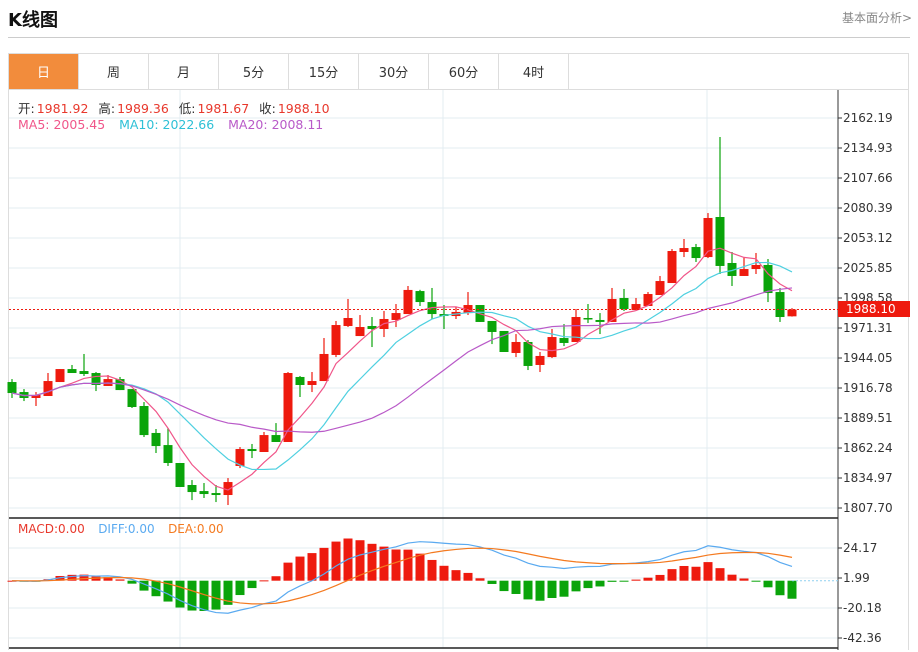 This screenshot has width=918, height=652. I want to click on open-label: 开:, so click(26, 108).